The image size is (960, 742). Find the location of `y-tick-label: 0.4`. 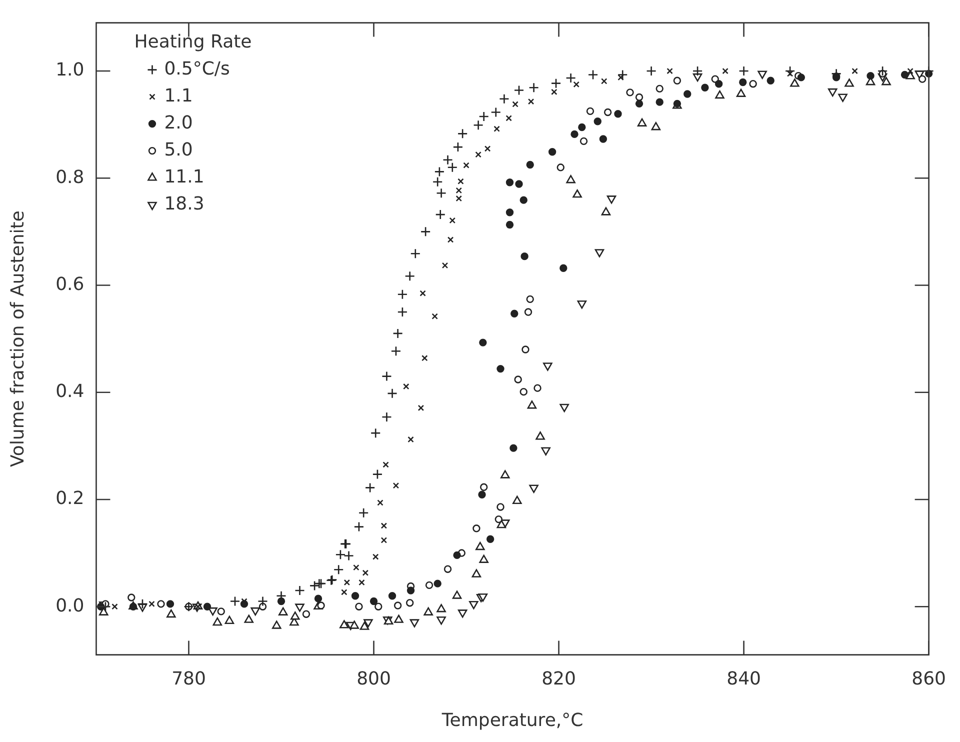

y-tick-label: 0.4 is located at coordinates (70, 391).